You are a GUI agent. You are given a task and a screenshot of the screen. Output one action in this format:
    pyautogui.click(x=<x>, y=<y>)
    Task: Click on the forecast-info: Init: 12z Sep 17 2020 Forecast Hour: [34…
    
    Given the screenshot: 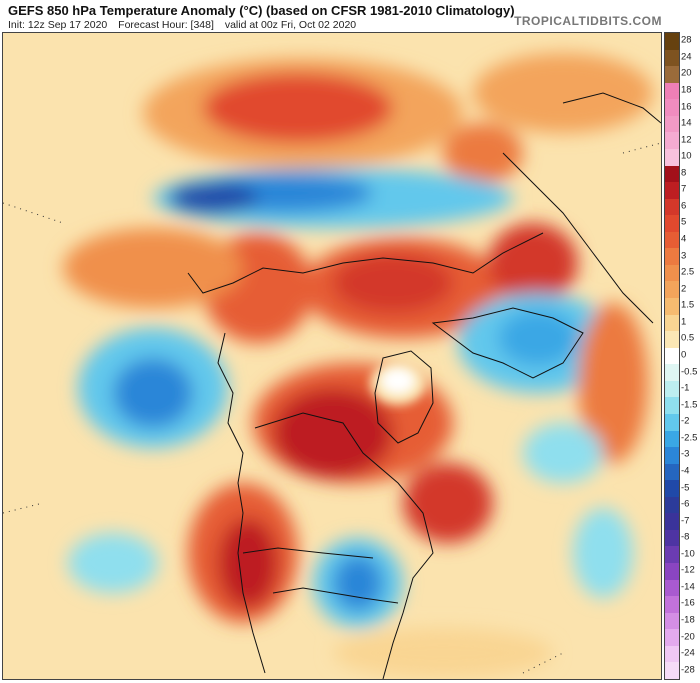 What is the action you would take?
    pyautogui.click(x=186, y=25)
    